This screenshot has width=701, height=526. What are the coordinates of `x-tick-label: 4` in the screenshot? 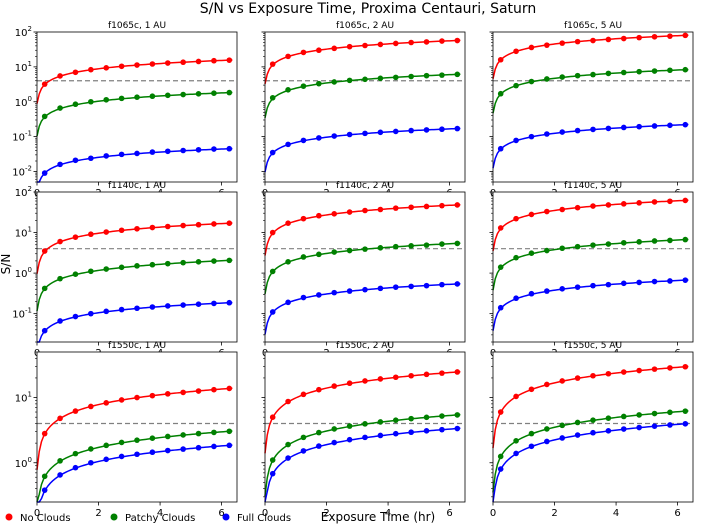 It's located at (388, 513).